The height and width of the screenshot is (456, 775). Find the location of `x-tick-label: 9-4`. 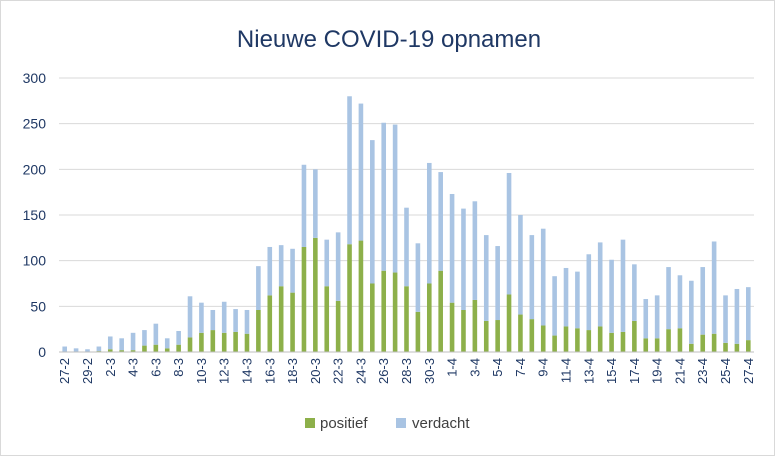

x-tick-label: 9-4 is located at coordinates (543, 367).